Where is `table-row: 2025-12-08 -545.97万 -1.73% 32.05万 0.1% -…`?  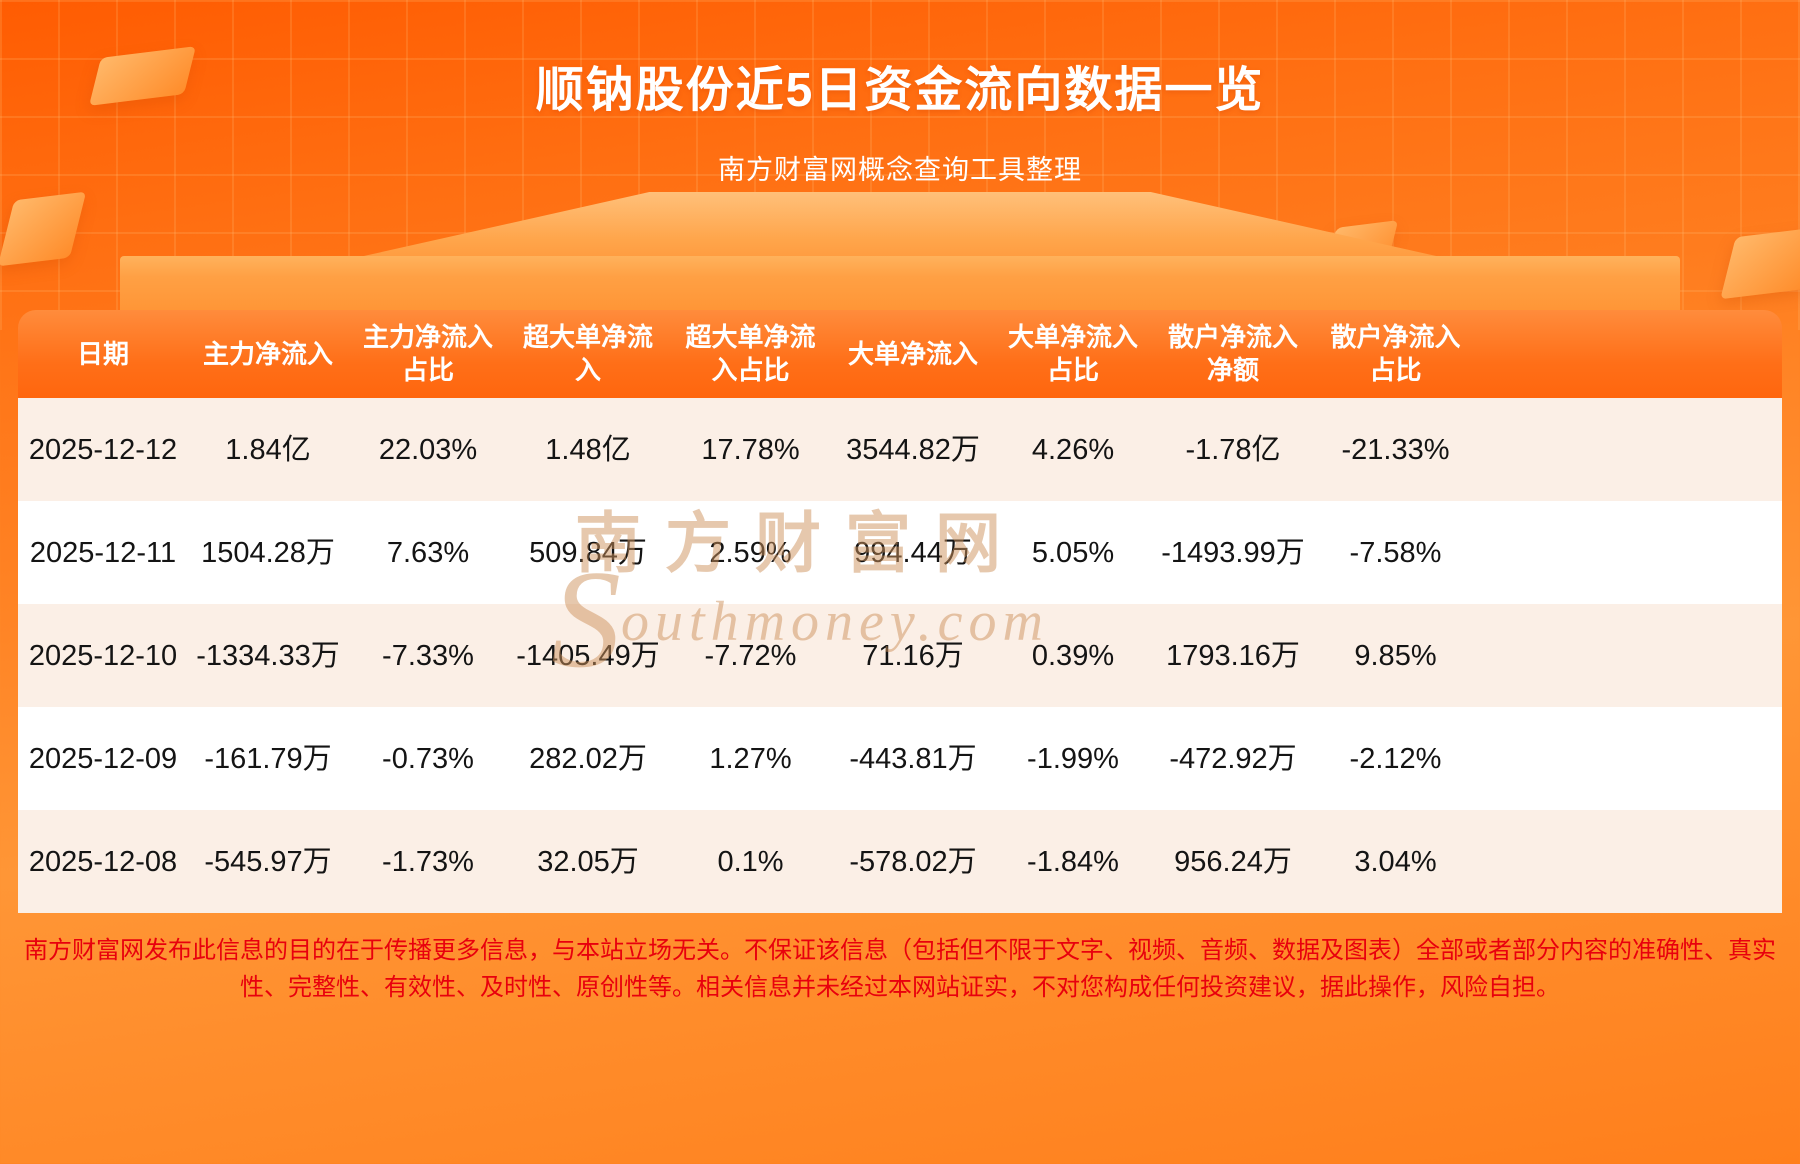
table-row: 2025-12-08 -545.97万 -1.73% 32.05万 0.1% -… is located at coordinates (900, 861).